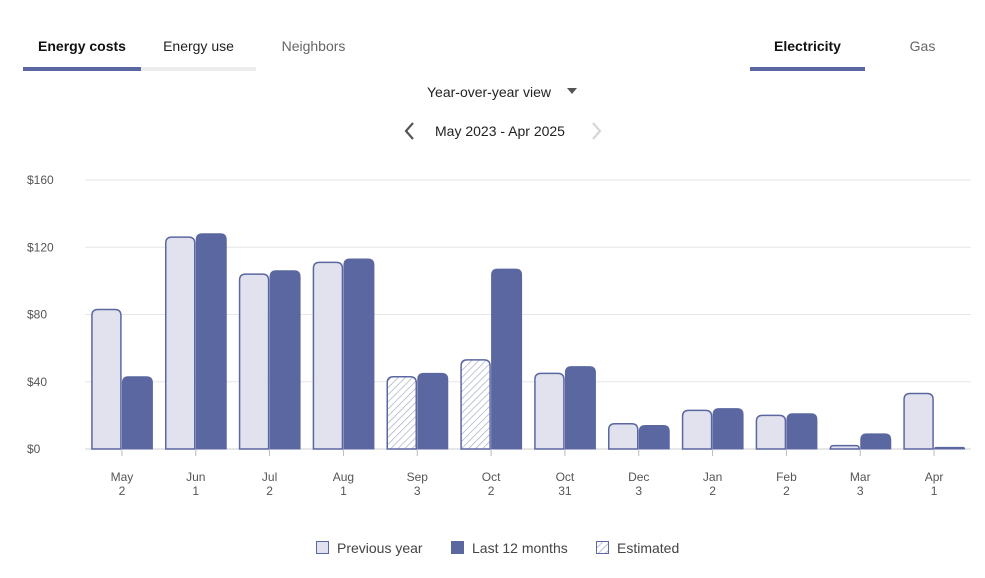  Describe the element at coordinates (82, 46) in the screenshot. I see `tab-energy-costs: Energy costs` at that location.